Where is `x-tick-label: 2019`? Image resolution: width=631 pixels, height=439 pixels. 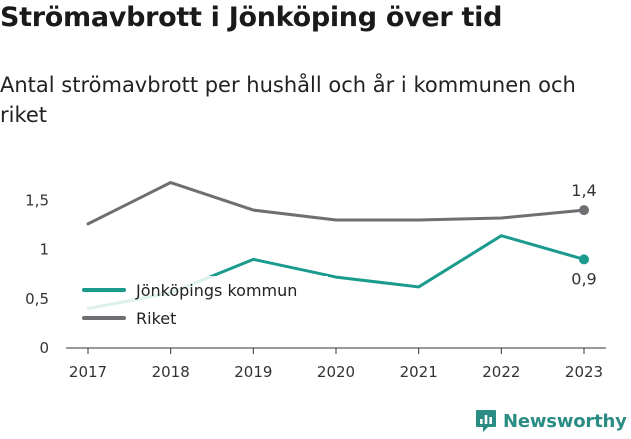
x-tick-label: 2019 is located at coordinates (253, 372).